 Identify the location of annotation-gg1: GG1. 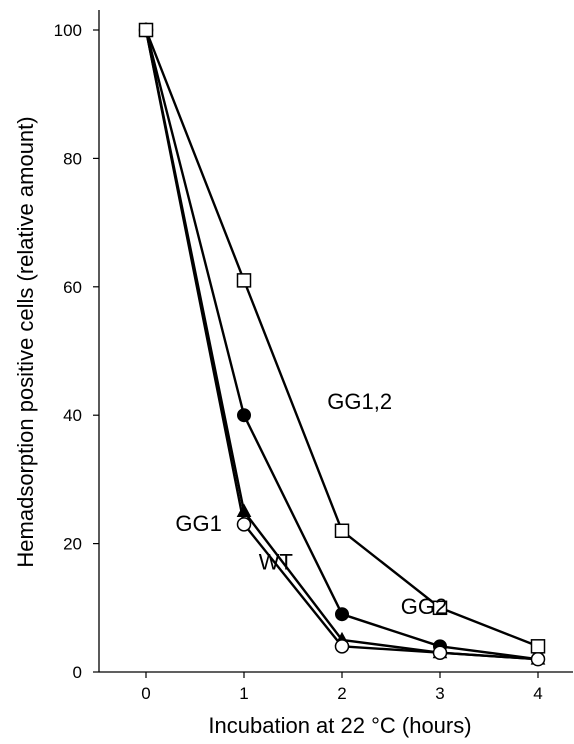
(198, 523).